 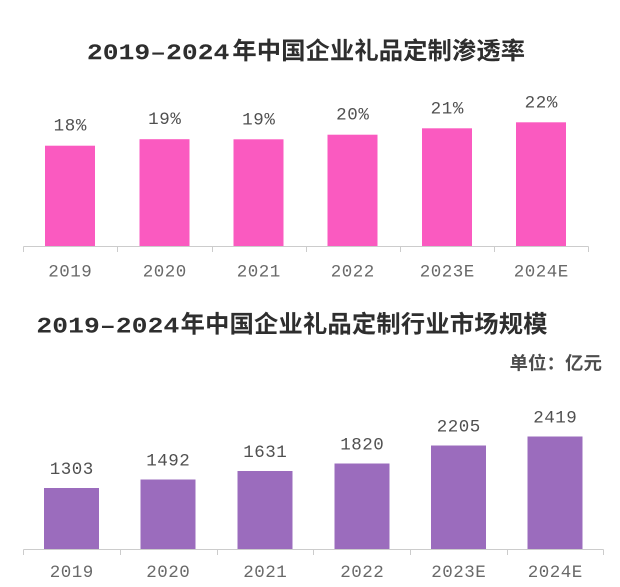 What do you see at coordinates (541, 103) in the screenshot?
I see `svg-text: 22%` at bounding box center [541, 103].